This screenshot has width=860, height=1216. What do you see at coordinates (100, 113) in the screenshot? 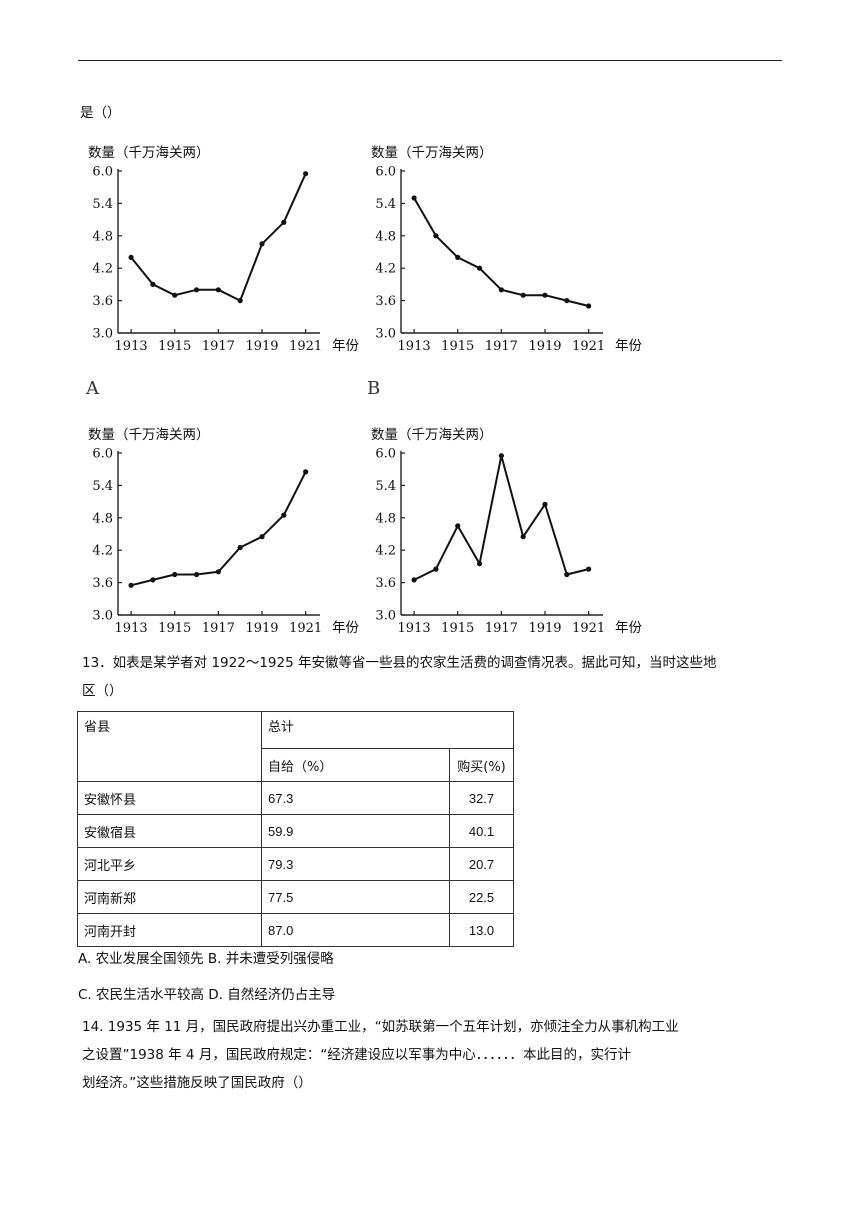
I see `q12-tail: 是（）` at bounding box center [100, 113].